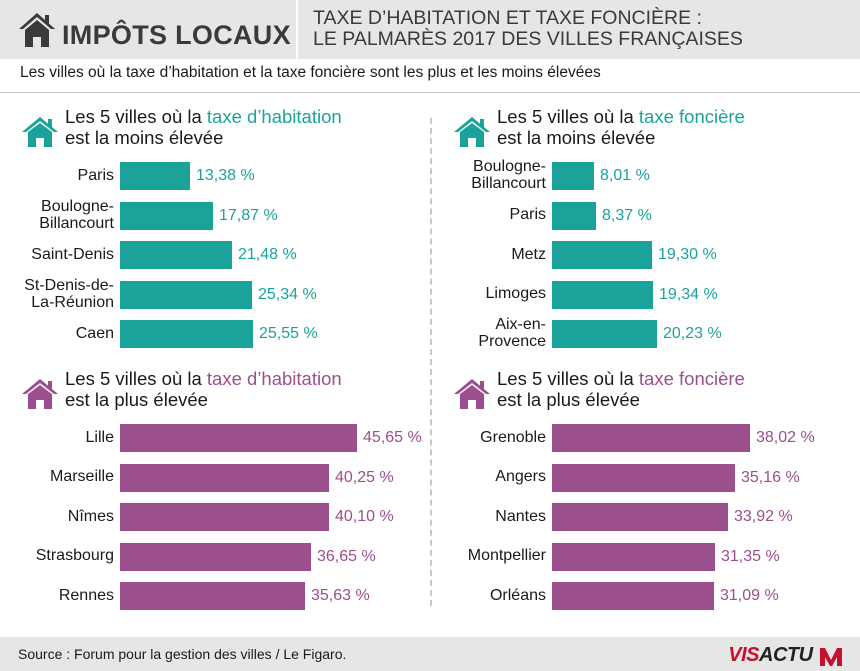 The width and height of the screenshot is (860, 671). I want to click on value-label: 25,55 %, so click(288, 333).